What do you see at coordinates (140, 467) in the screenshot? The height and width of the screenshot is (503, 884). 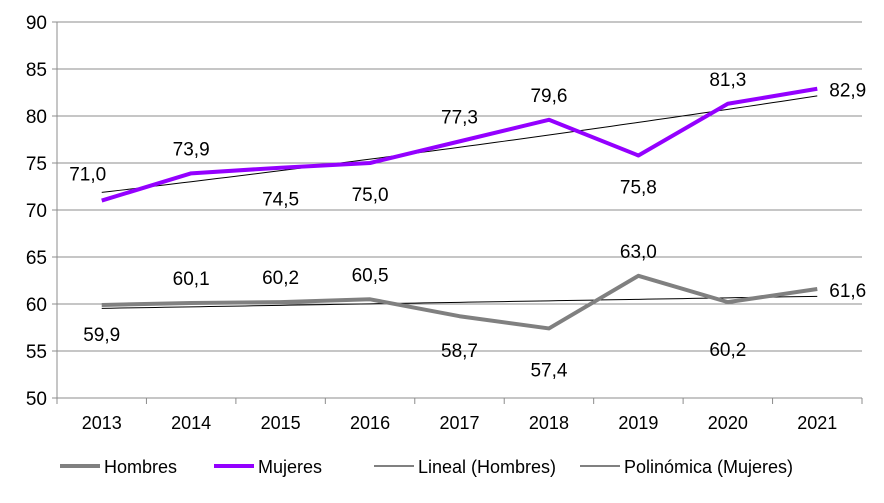 I see `legend-hombres-label: Hombres` at bounding box center [140, 467].